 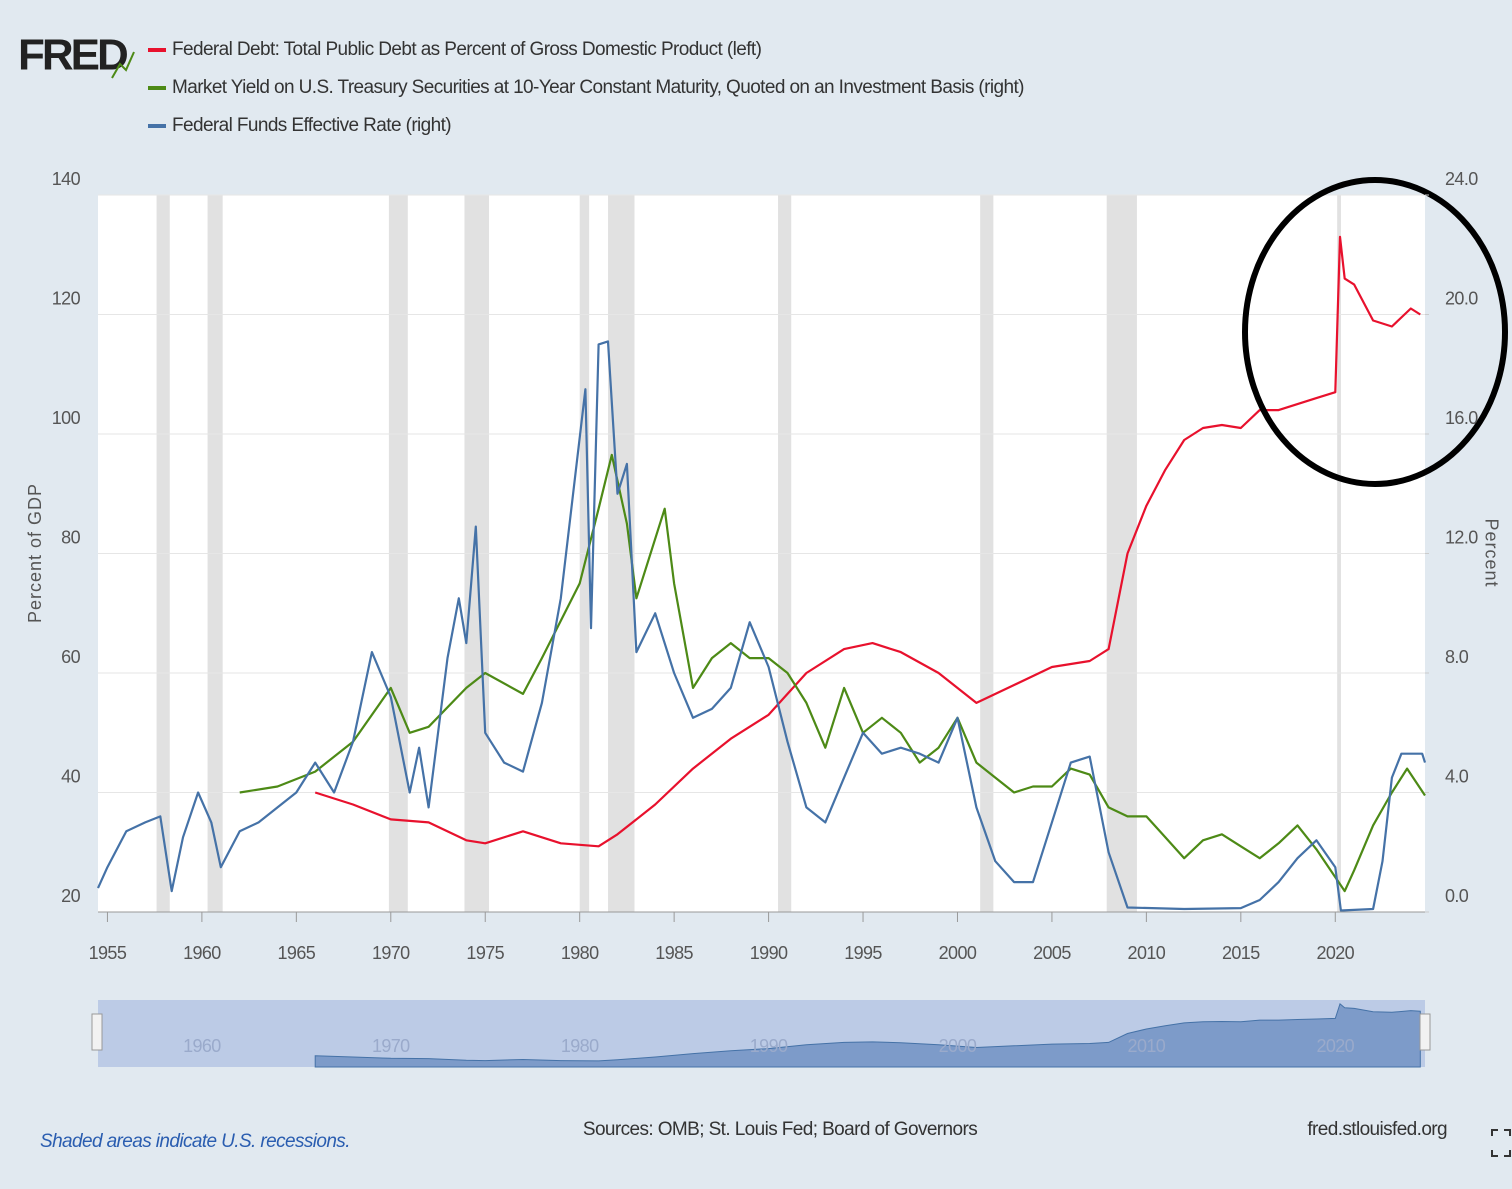 What do you see at coordinates (1461, 298) in the screenshot?
I see `y2-tick-label: 20.0` at bounding box center [1461, 298].